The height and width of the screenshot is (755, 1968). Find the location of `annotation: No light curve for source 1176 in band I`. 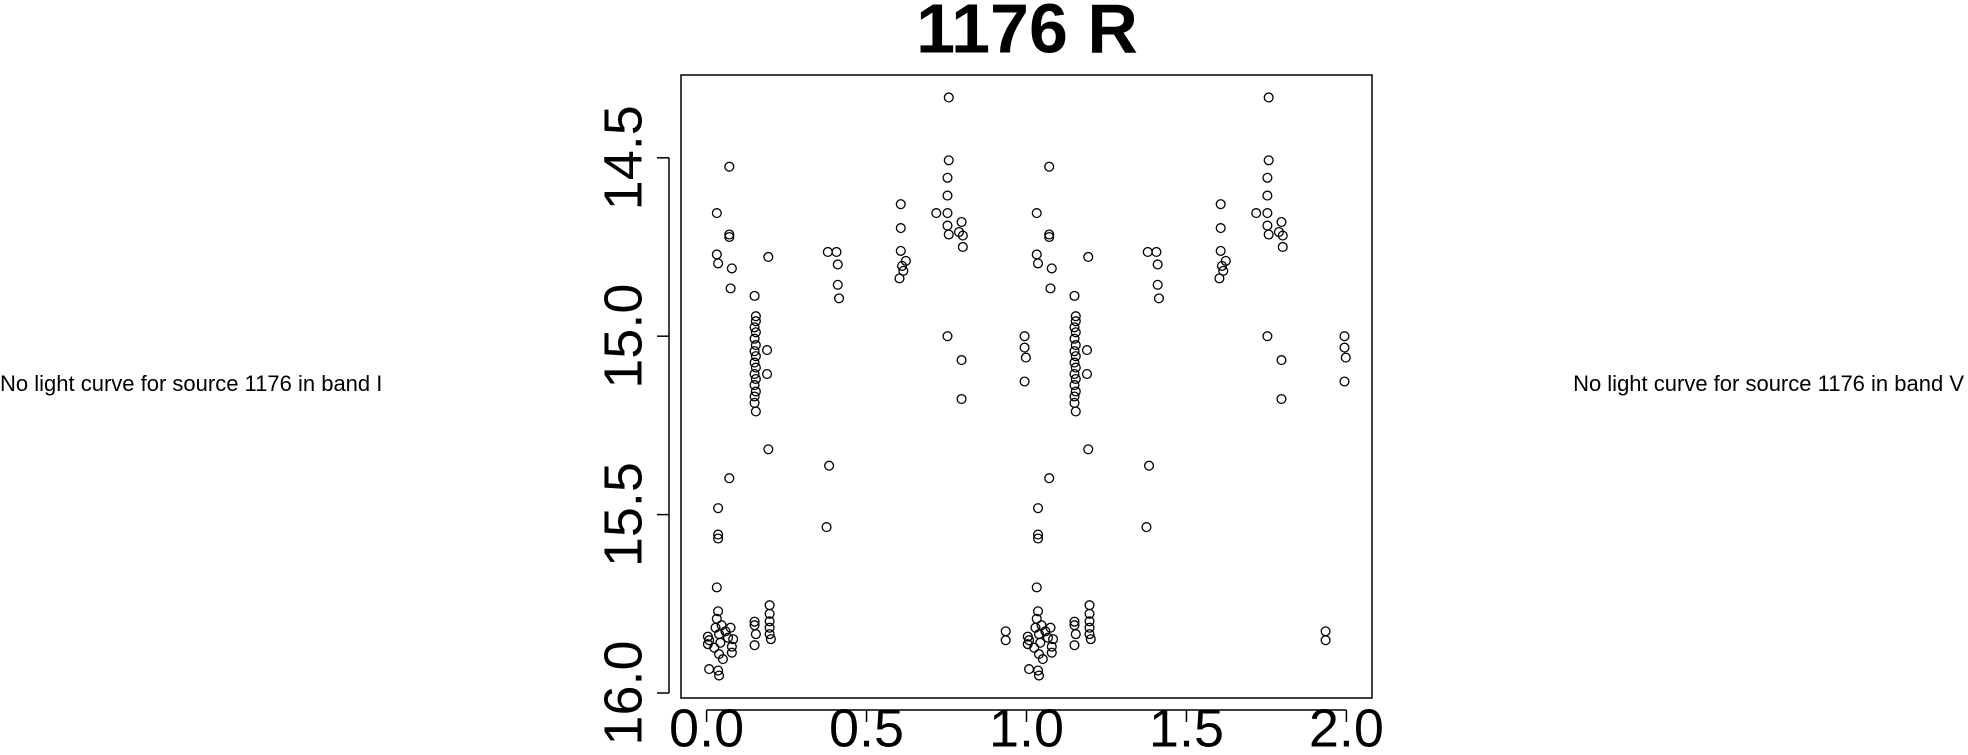

annotation: No light curve for source 1176 in band I is located at coordinates (191, 383).